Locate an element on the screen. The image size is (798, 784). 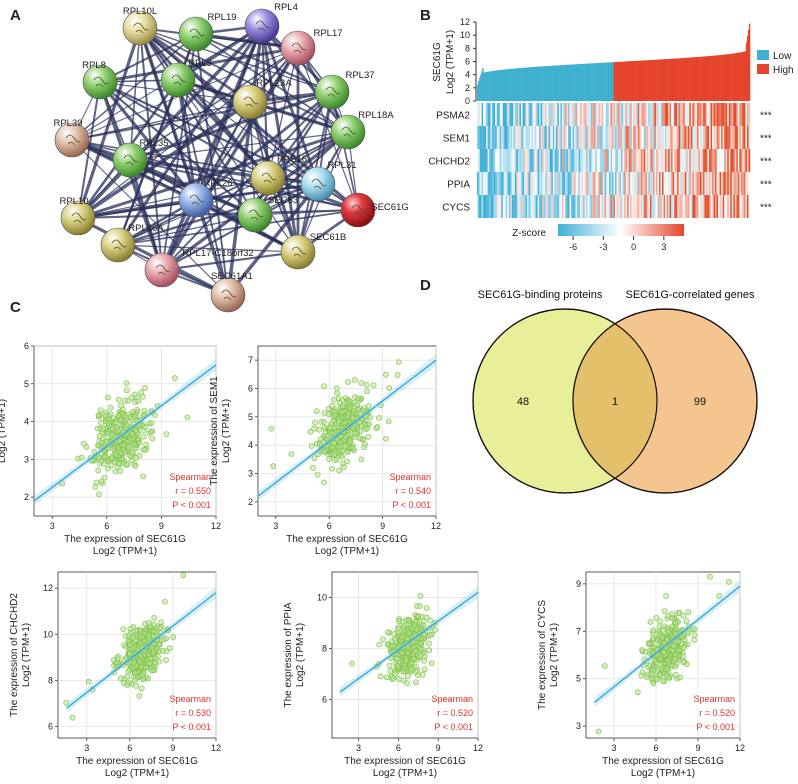
legend-low-label: Low is located at coordinates (782, 56).